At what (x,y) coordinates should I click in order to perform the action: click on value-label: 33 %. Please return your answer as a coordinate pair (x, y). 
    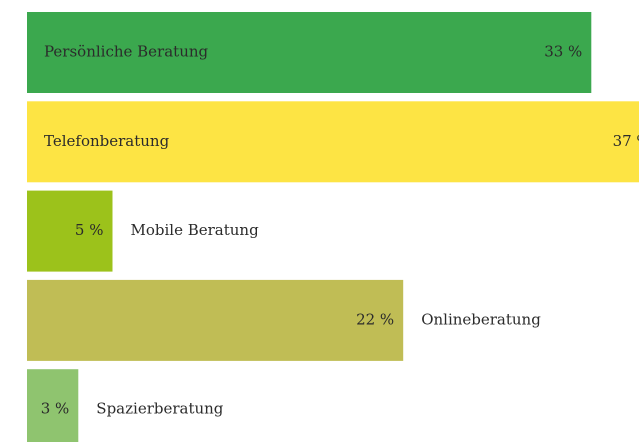
    Looking at the image, I should click on (563, 52).